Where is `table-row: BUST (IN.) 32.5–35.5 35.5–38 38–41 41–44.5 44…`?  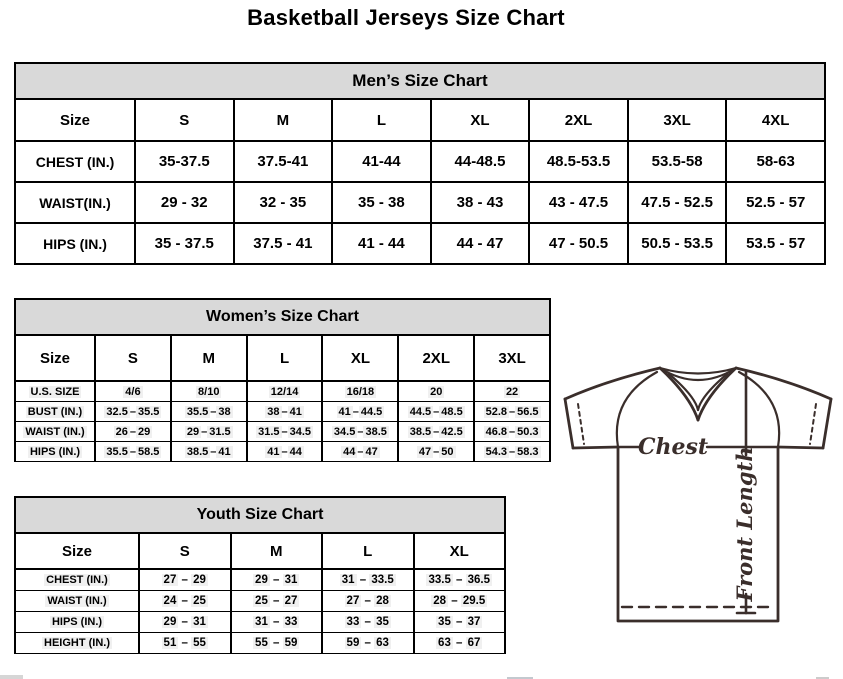 table-row: BUST (IN.) 32.5–35.5 35.5–38 38–41 41–44.5 44… is located at coordinates (282, 411).